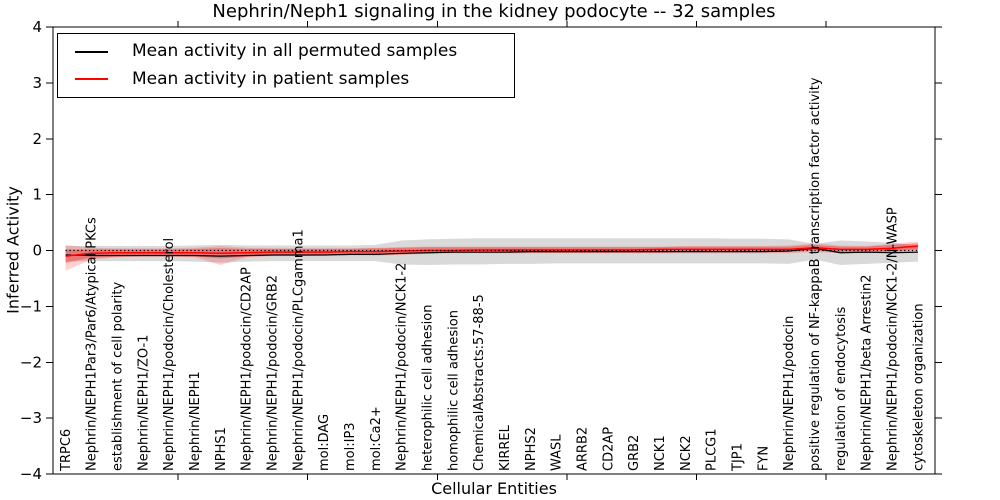  What do you see at coordinates (660, 453) in the screenshot?
I see `x-category-label: NCK1` at bounding box center [660, 453].